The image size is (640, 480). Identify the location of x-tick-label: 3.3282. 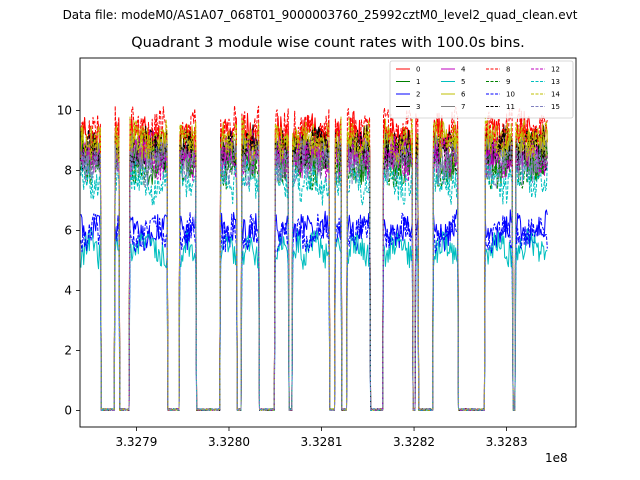
(414, 442).